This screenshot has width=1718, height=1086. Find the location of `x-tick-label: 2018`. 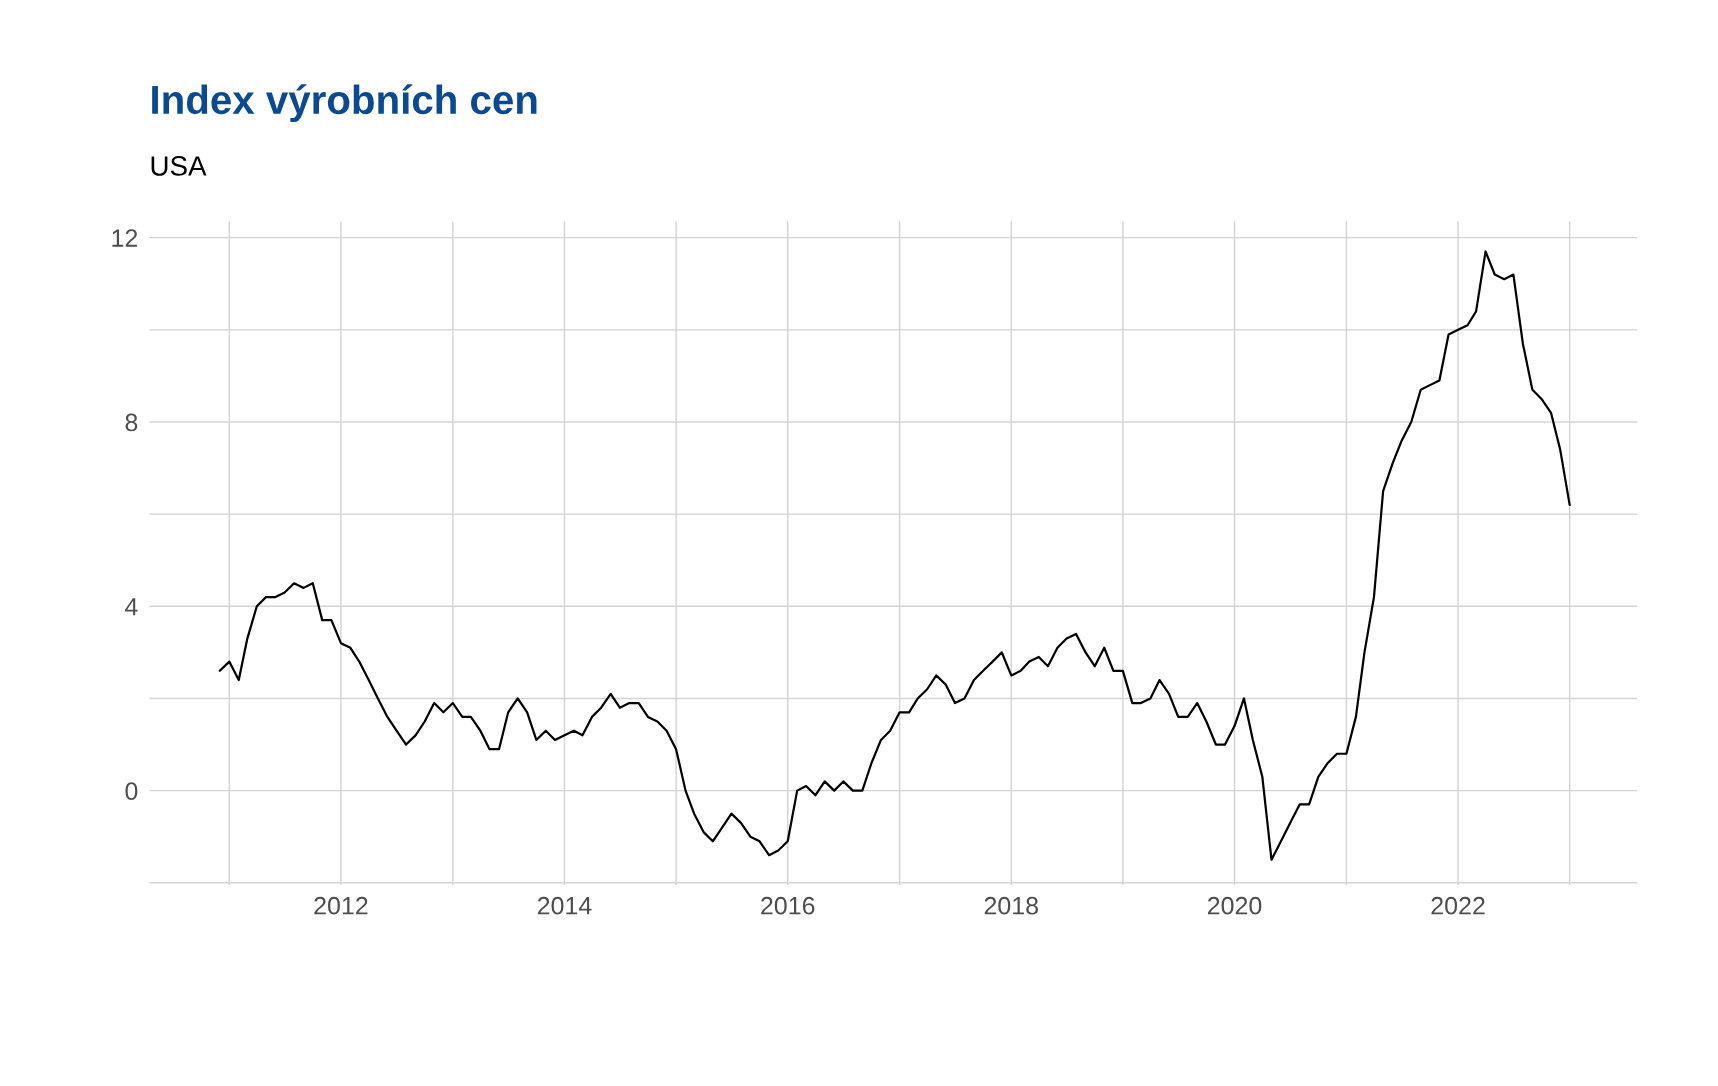

x-tick-label: 2018 is located at coordinates (1011, 905).